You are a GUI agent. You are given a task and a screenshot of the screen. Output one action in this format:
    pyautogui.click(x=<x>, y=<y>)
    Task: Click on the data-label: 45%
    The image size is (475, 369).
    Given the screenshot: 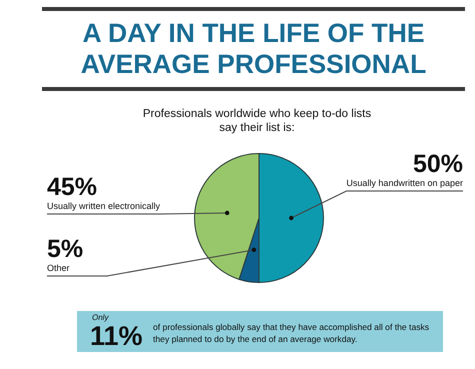 What is the action you would take?
    pyautogui.click(x=72, y=187)
    